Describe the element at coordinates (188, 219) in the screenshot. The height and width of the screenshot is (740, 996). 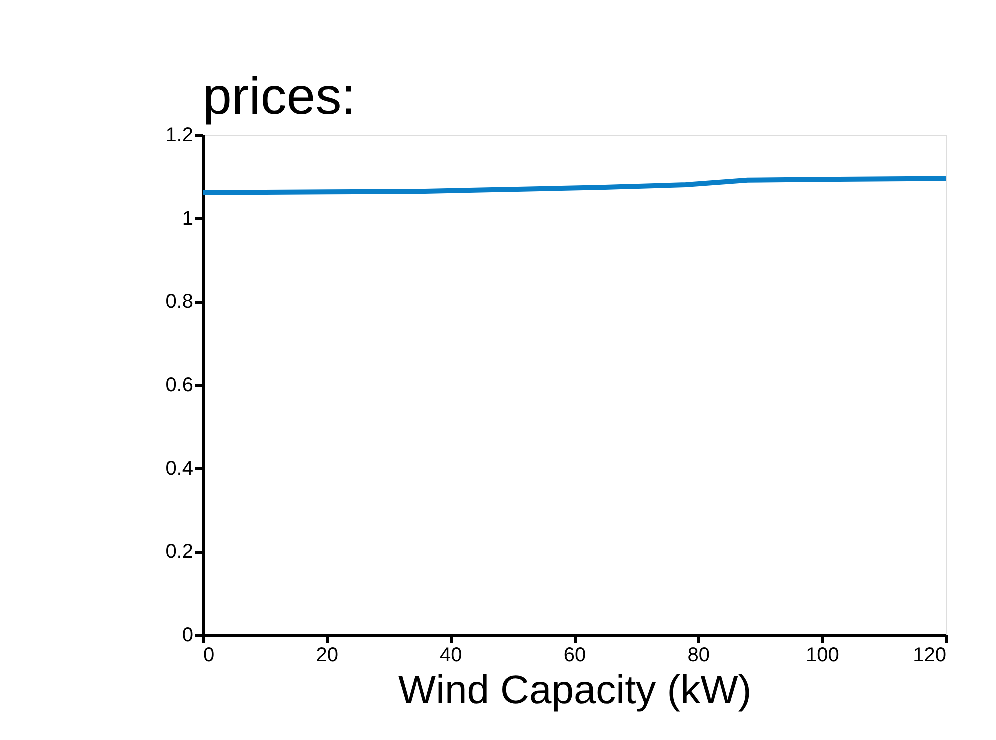
I see `y-tick-label: 1` at that location.